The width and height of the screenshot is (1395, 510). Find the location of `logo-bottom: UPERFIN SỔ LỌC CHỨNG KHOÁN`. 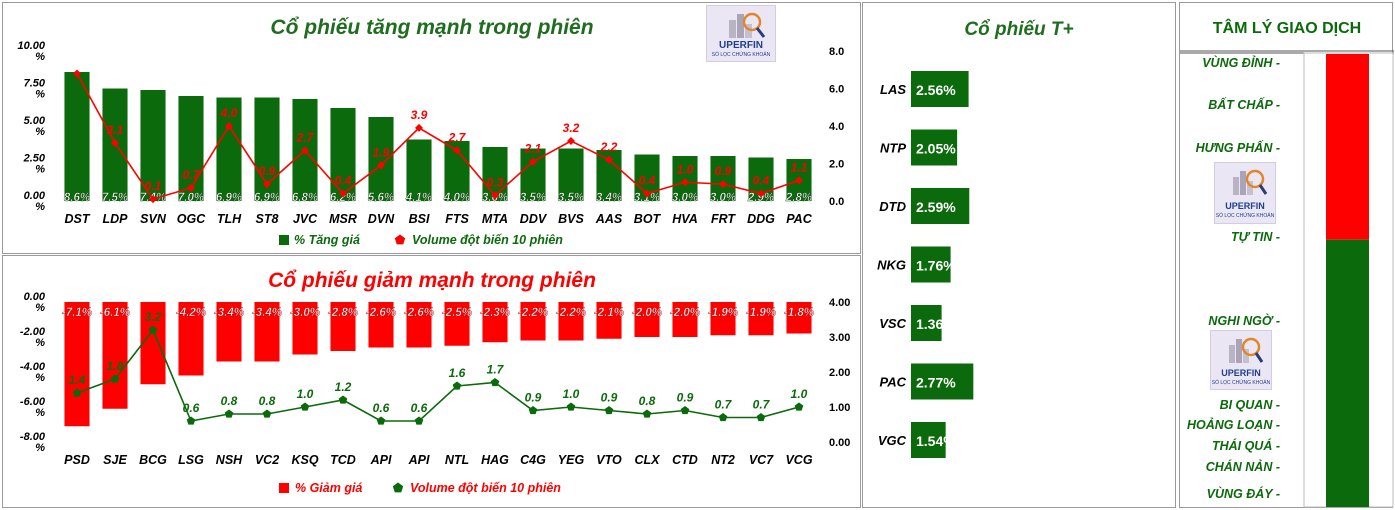

logo-bottom: UPERFIN SỔ LỌC CHỨNG KHOÁN is located at coordinates (1241, 360).